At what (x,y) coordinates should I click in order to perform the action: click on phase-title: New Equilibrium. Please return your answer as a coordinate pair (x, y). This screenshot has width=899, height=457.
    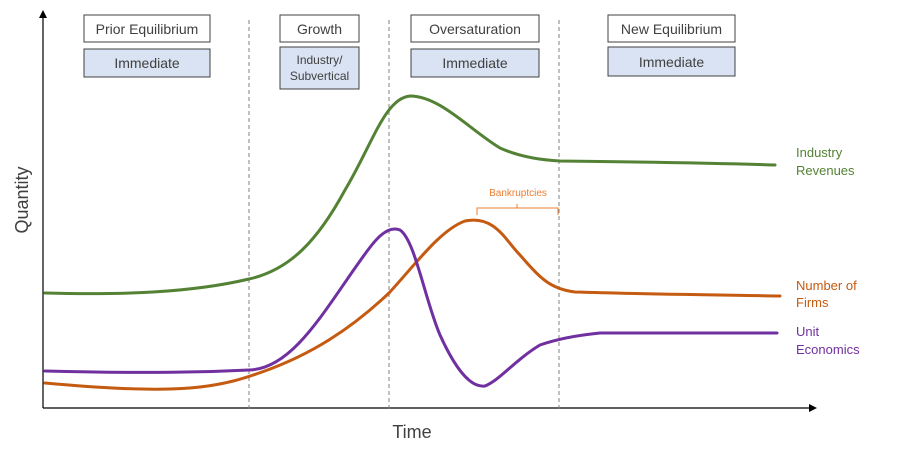
    Looking at the image, I should click on (671, 29).